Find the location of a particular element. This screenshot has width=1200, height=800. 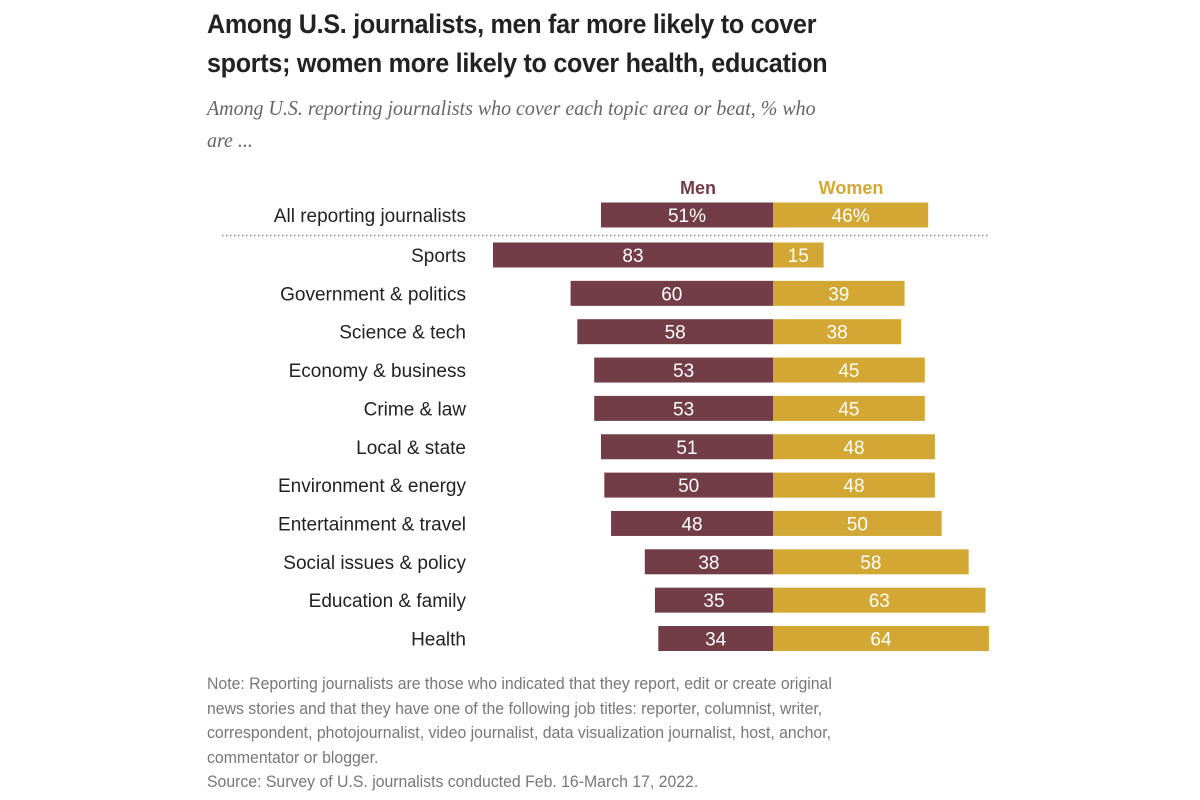

category-label-social-issues-and-policy: Social issues & policy is located at coordinates (374, 563).